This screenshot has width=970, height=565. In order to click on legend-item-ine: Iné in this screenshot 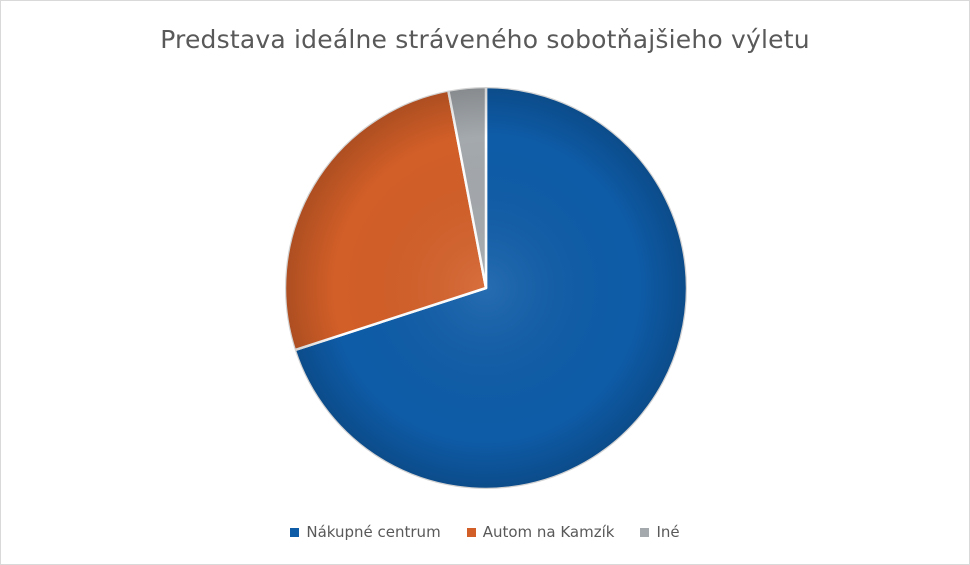, I will do `click(660, 532)`.